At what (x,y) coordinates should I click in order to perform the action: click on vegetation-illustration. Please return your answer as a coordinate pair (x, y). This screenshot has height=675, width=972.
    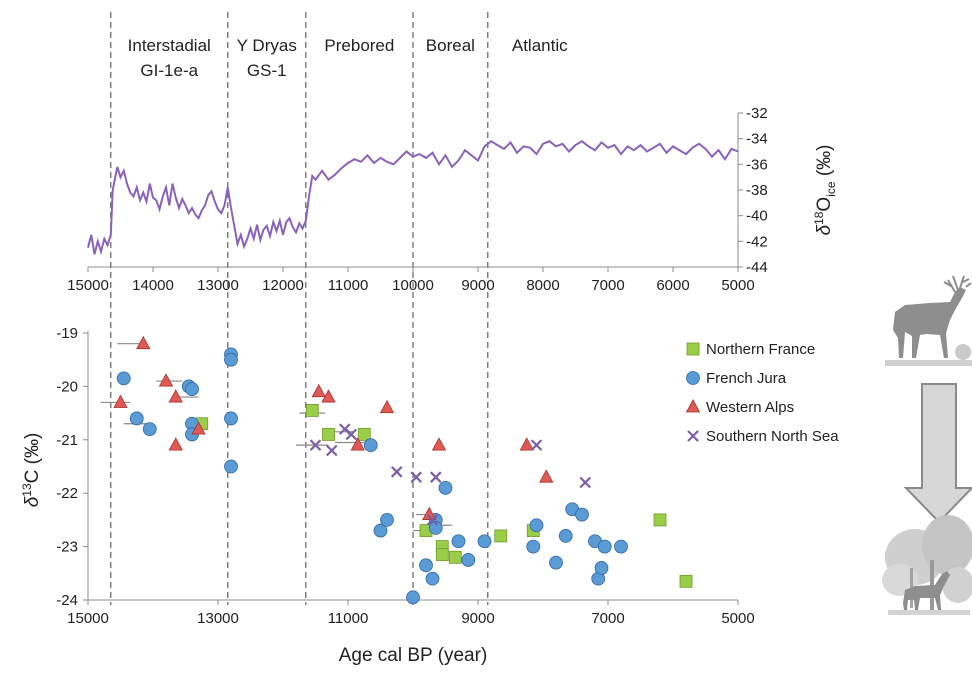
    Looking at the image, I should click on (927, 445).